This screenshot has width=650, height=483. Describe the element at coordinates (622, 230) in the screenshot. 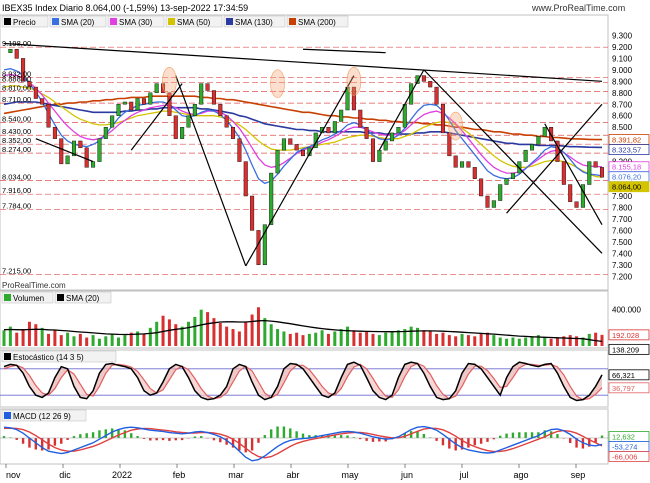

I see `y-tick-label-17: 7.600` at that location.